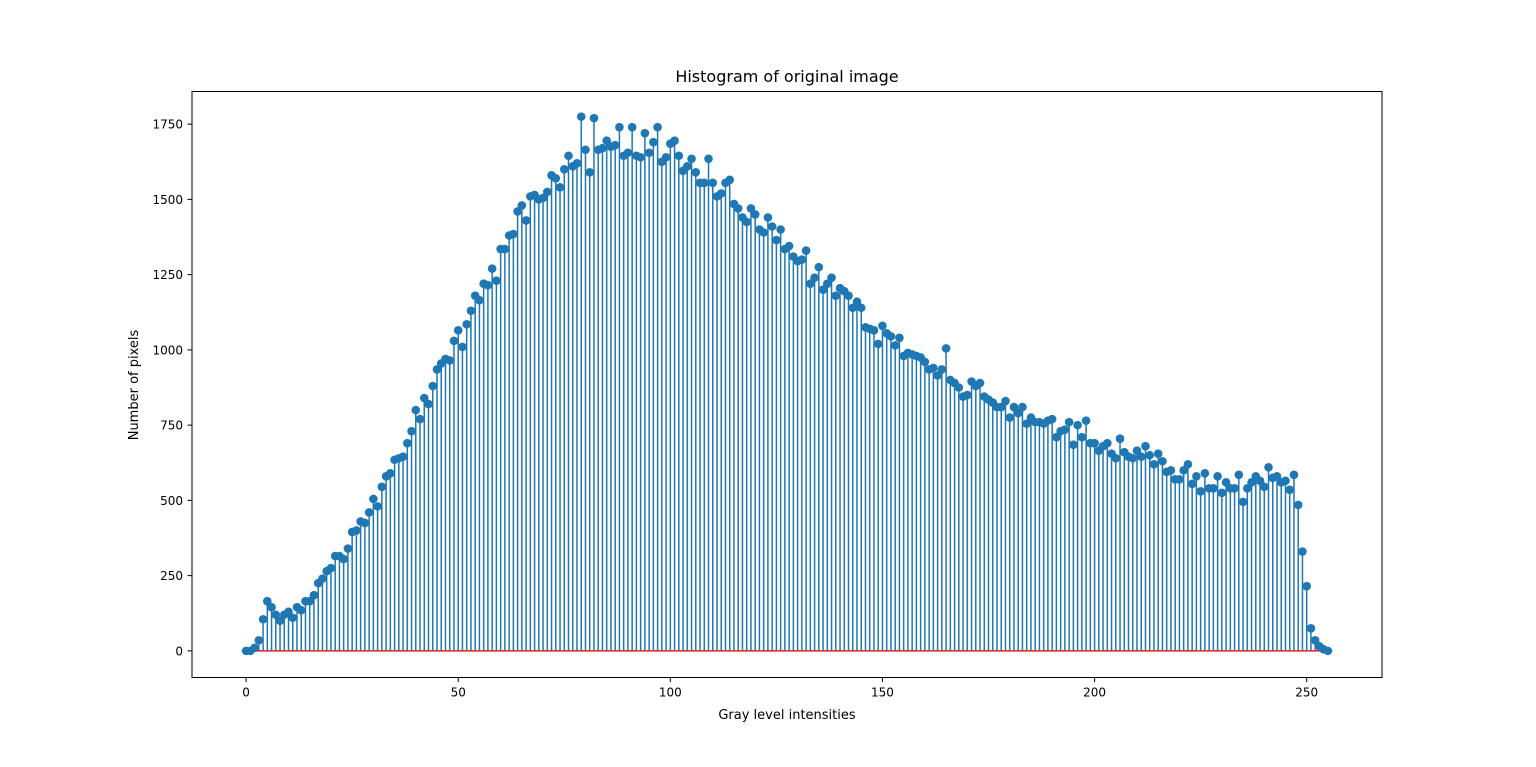 The image size is (1536, 767). Describe the element at coordinates (787, 715) in the screenshot. I see `x-axis-label: Gray level intensities` at that location.